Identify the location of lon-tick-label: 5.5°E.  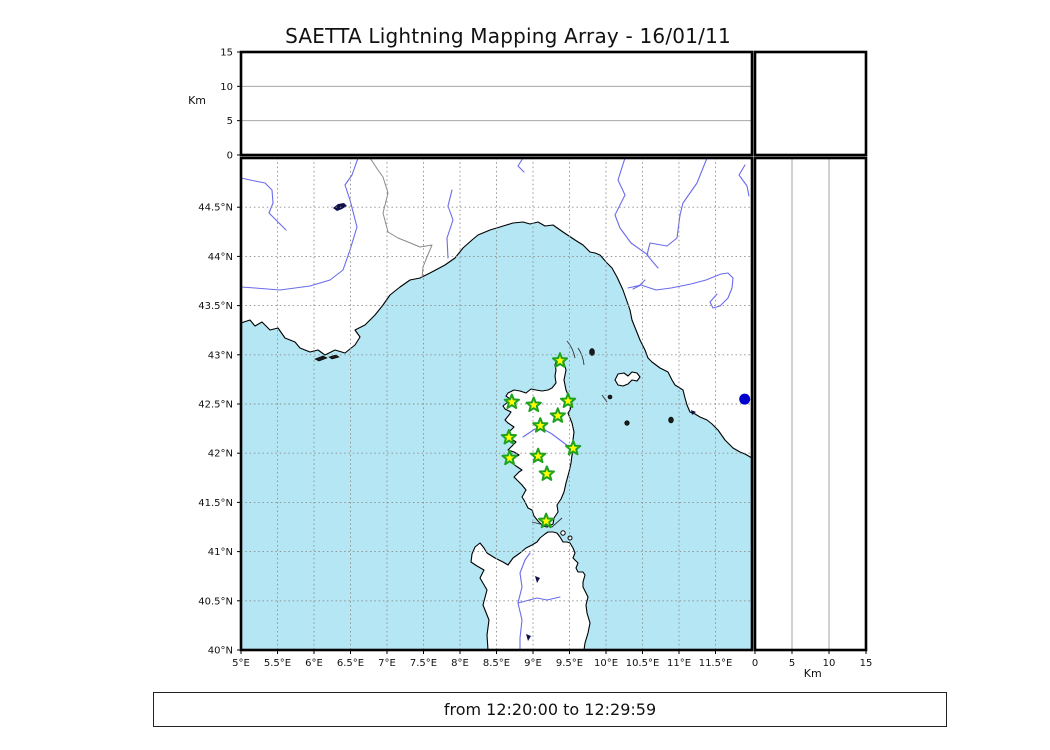
(277, 663).